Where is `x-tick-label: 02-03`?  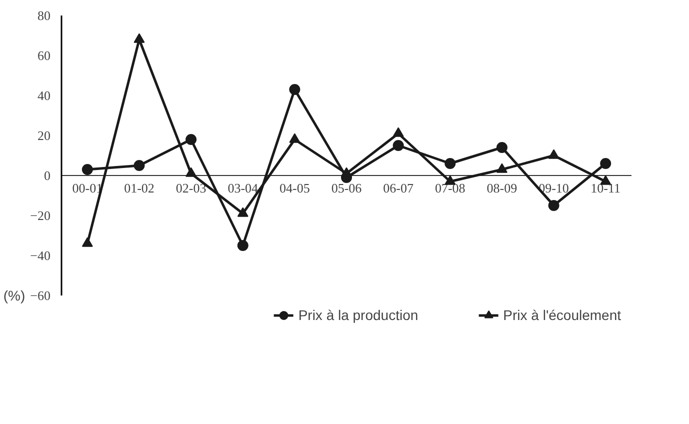
x-tick-label: 02-03 is located at coordinates (191, 188).